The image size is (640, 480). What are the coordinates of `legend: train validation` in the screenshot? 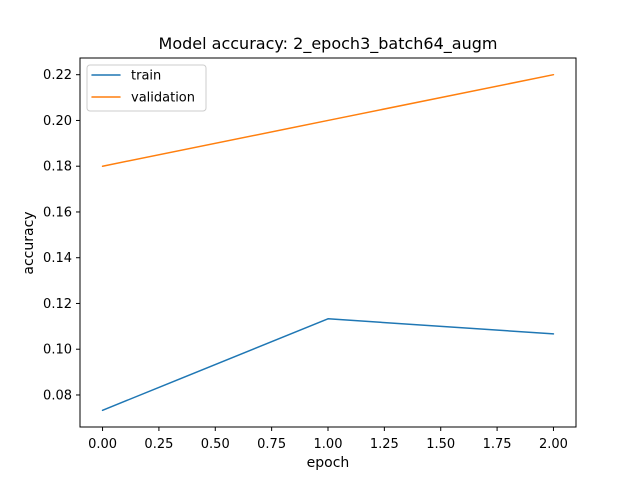 It's located at (146, 88).